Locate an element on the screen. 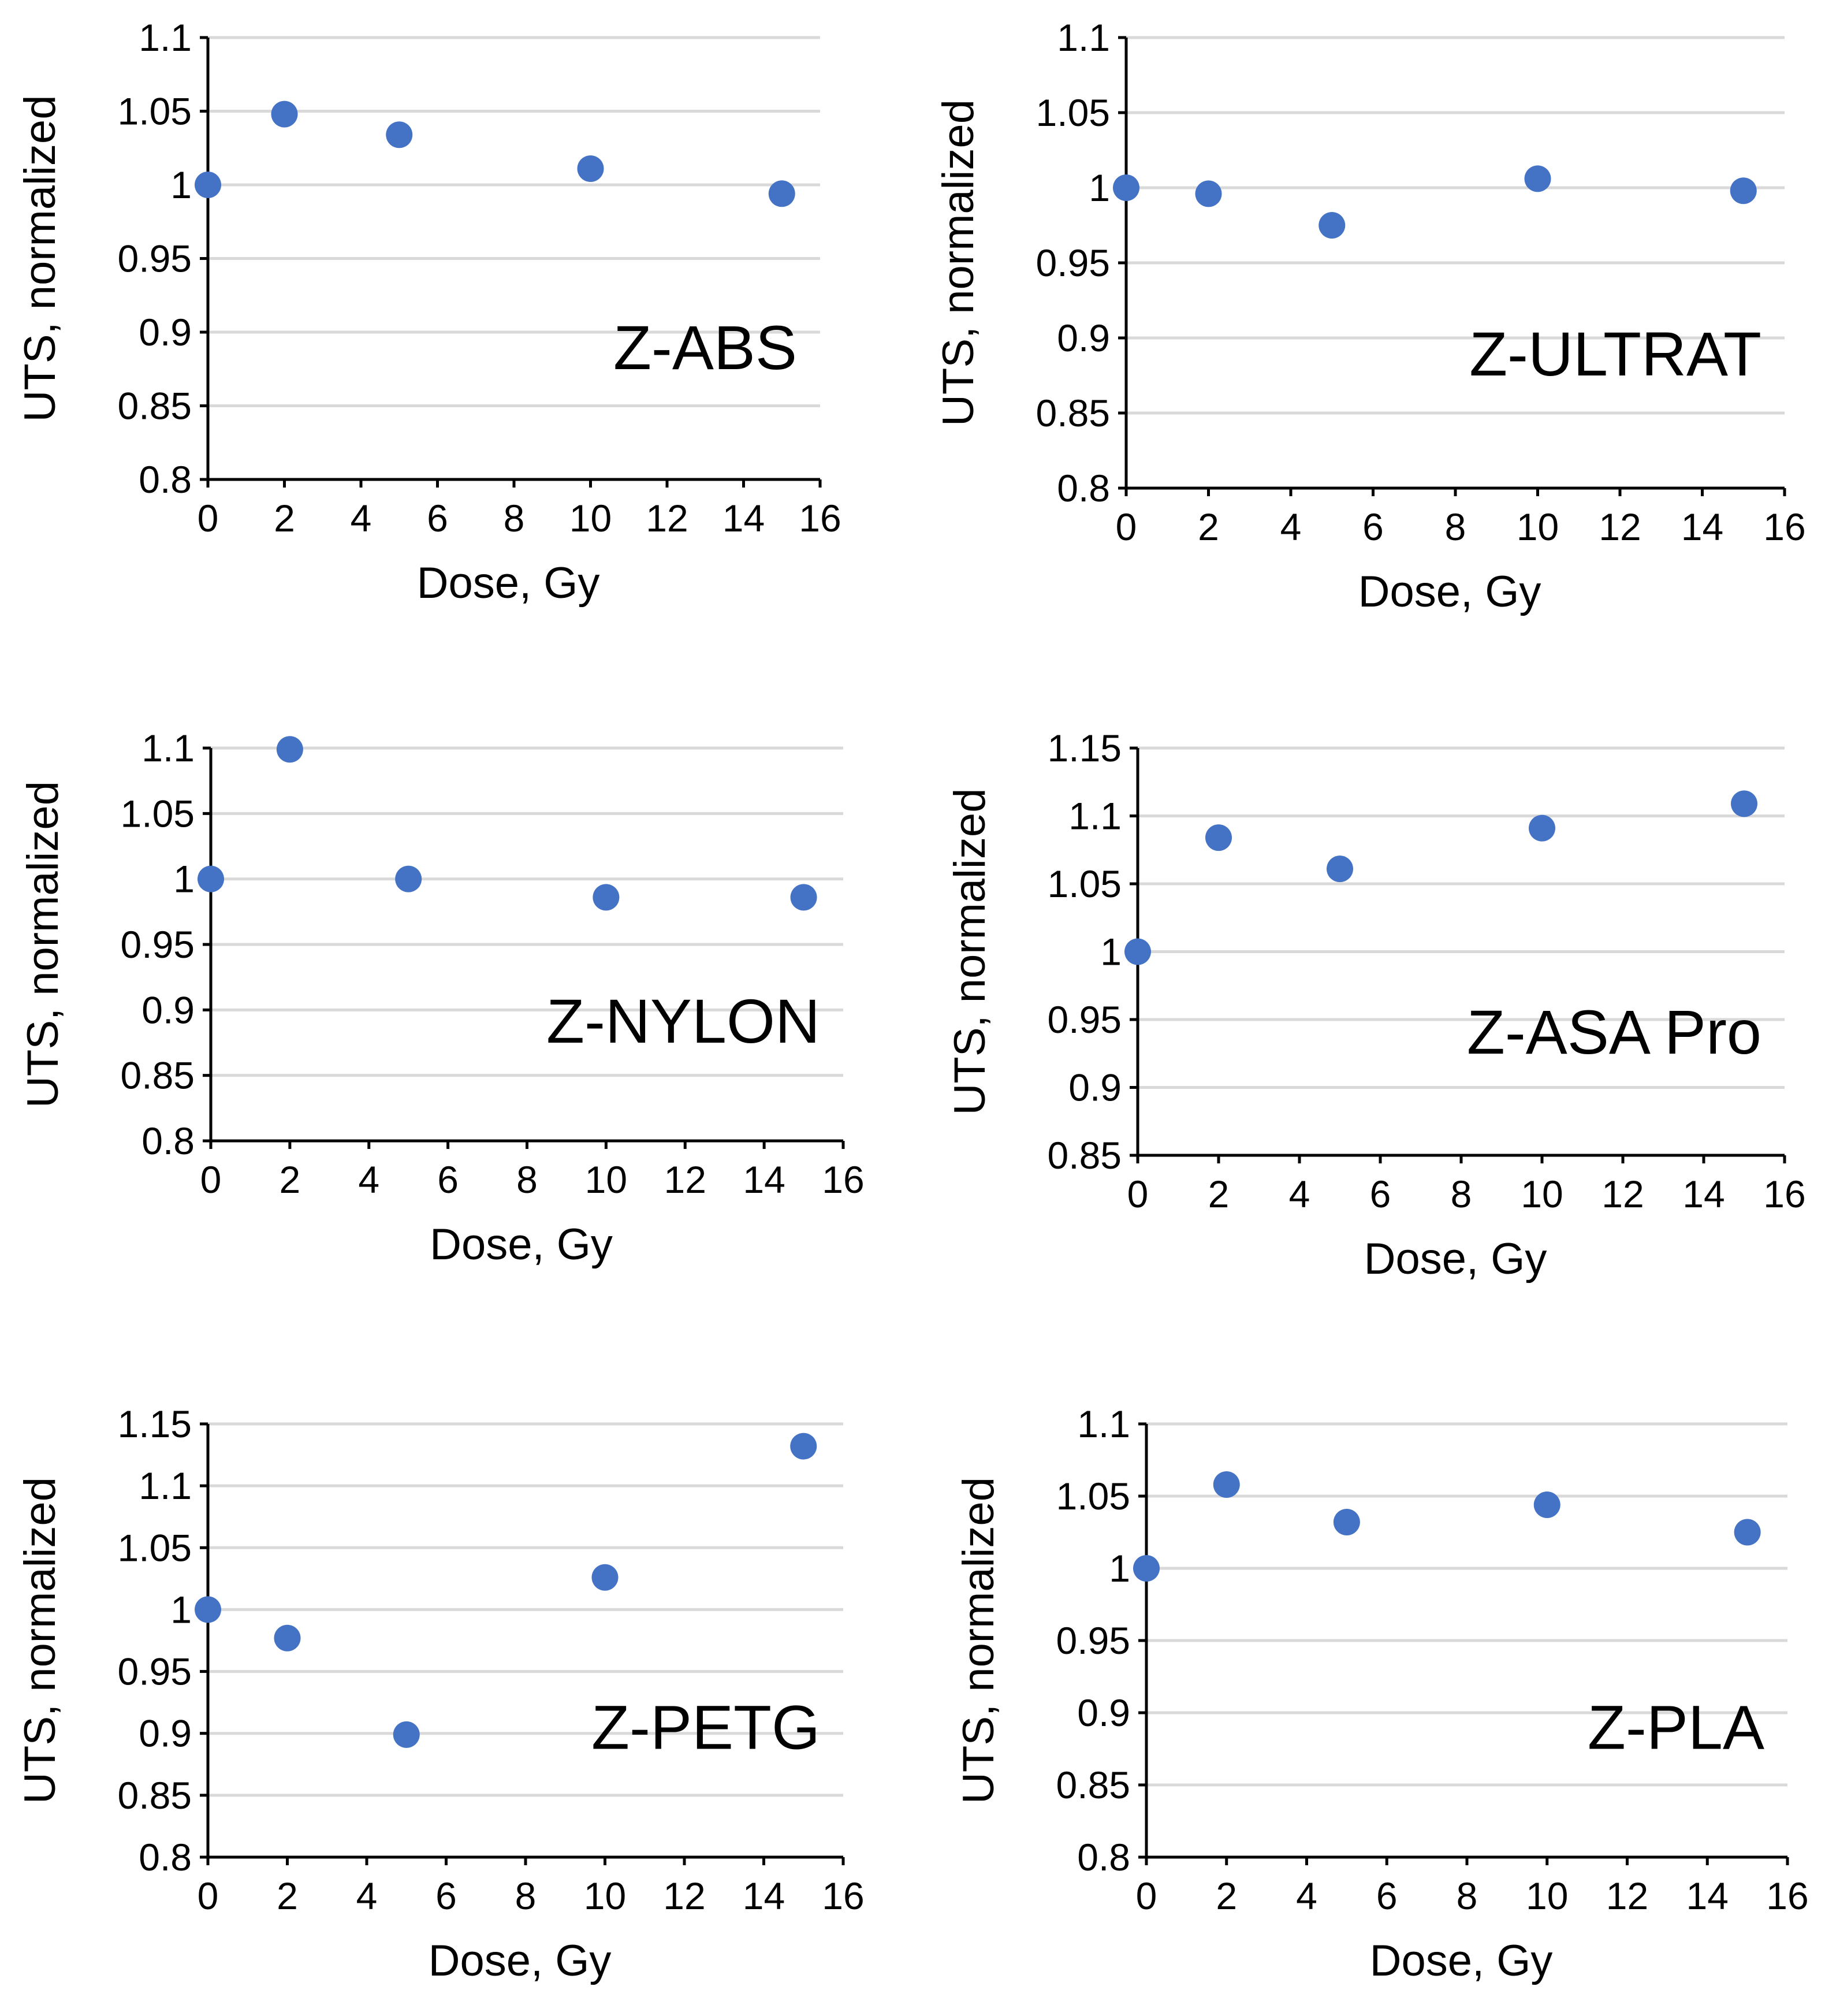 The image size is (1825, 2016). x-tick-label: 10 is located at coordinates (605, 1895).